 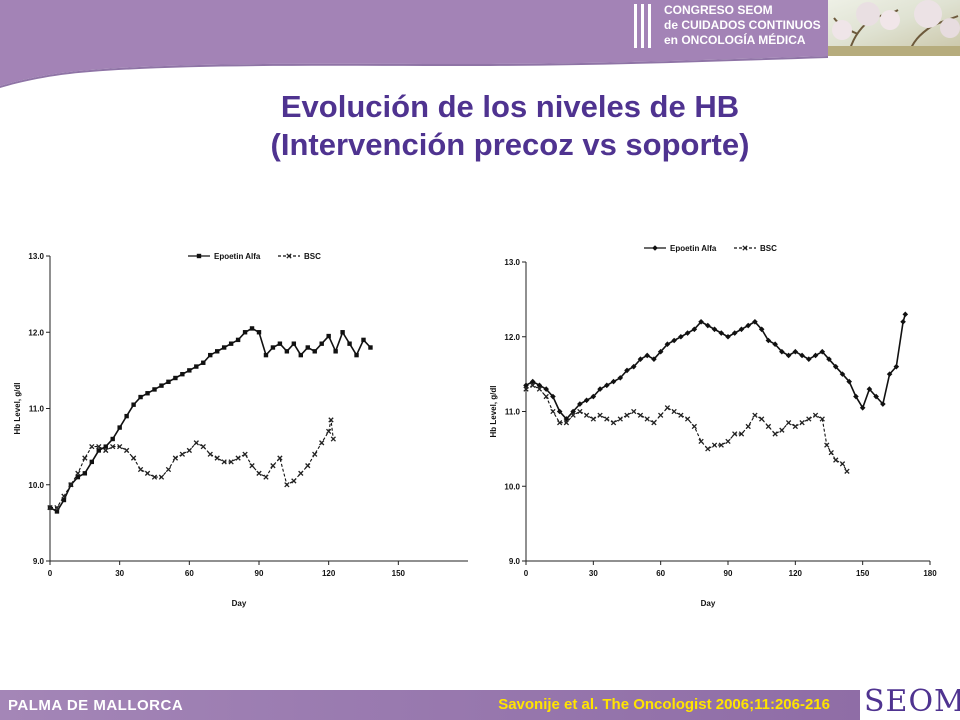 What do you see at coordinates (480, 43) in the screenshot?
I see `header-swoosh` at bounding box center [480, 43].